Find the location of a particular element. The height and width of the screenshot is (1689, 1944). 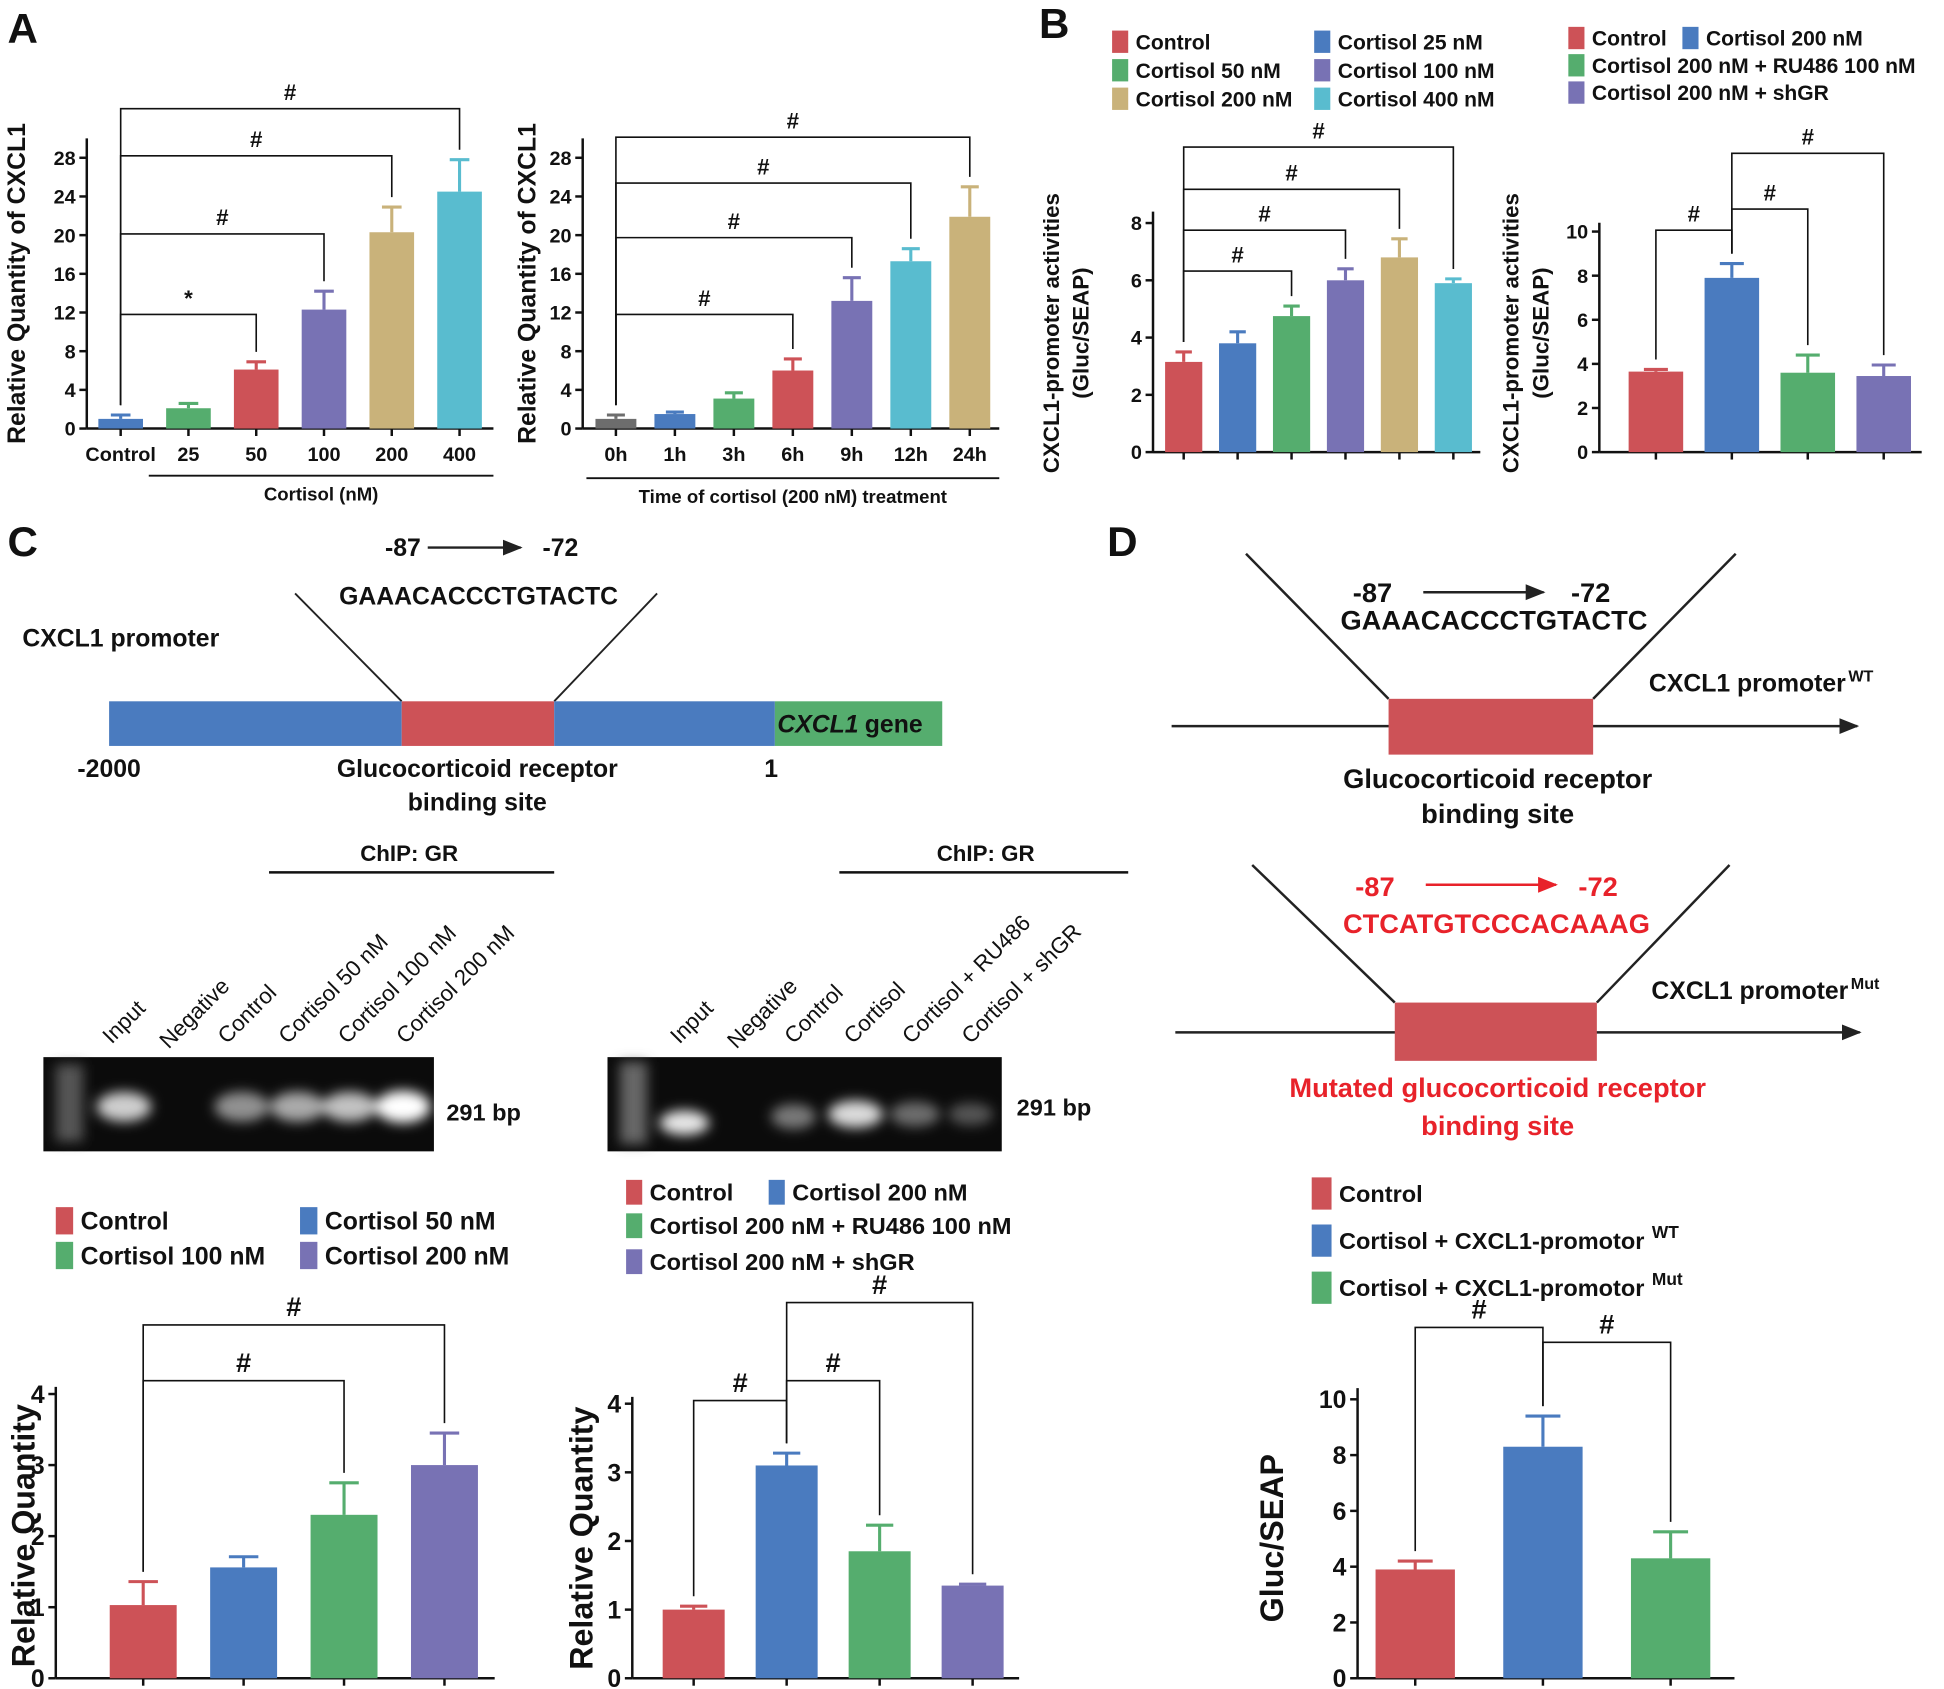

y-axis-title: (Gluc/SEAP) is located at coordinates (1081, 332).